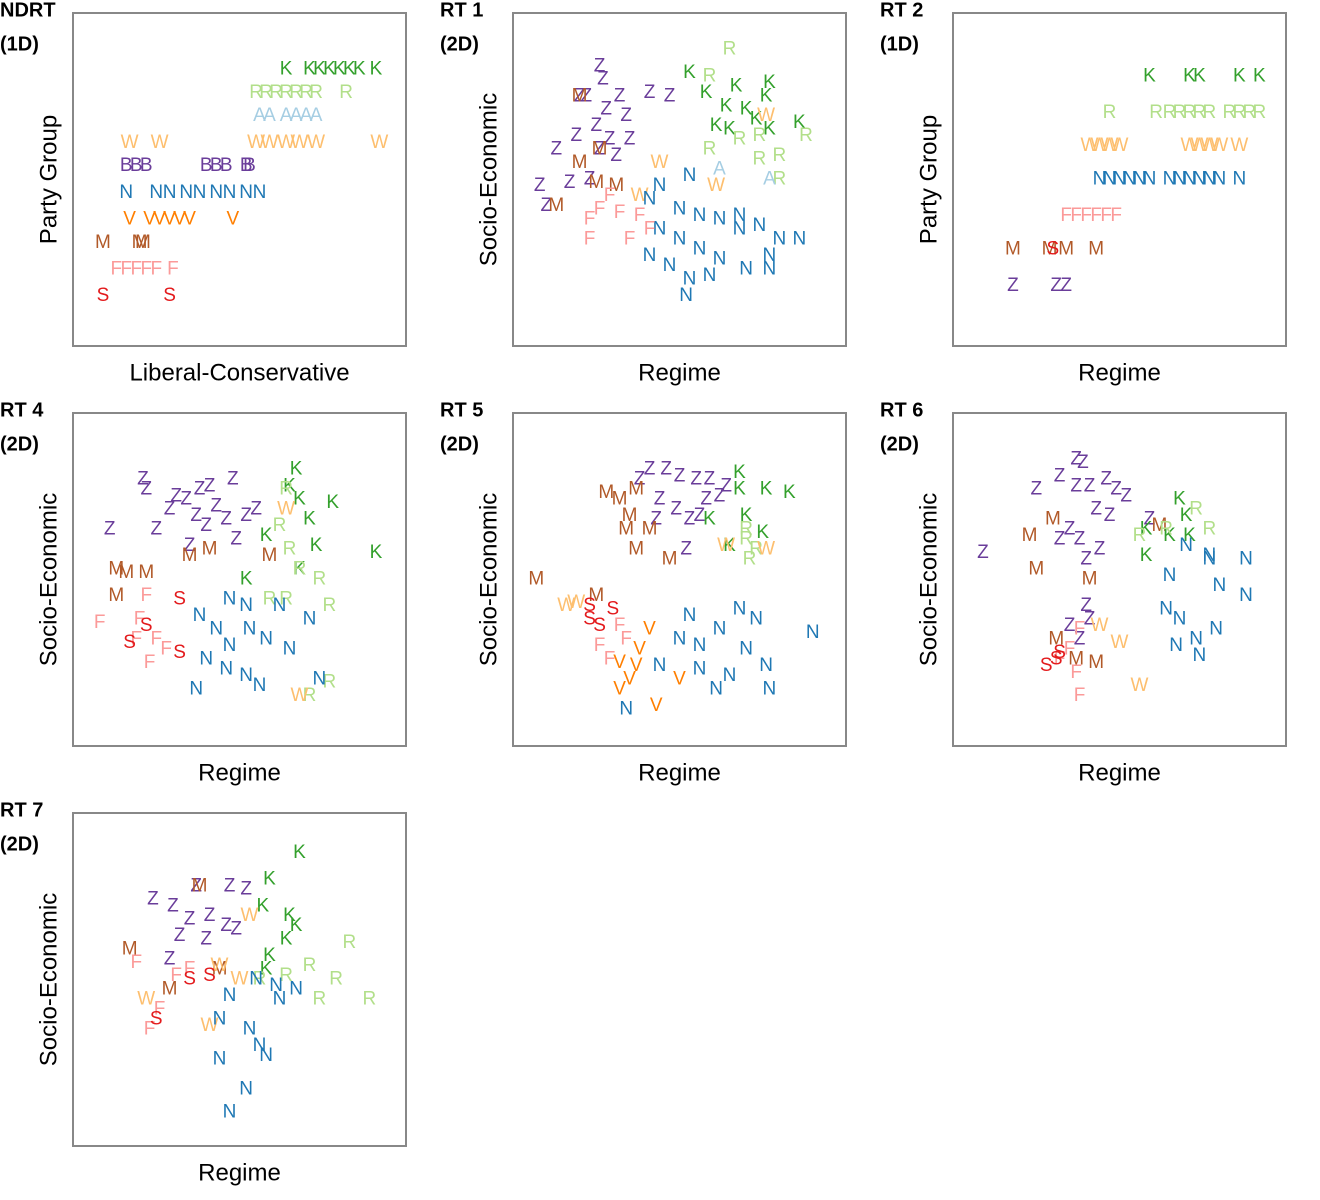 The image size is (1320, 1200). What do you see at coordinates (488, 579) in the screenshot?
I see `y-axis-label: Socio-Economic` at bounding box center [488, 579].